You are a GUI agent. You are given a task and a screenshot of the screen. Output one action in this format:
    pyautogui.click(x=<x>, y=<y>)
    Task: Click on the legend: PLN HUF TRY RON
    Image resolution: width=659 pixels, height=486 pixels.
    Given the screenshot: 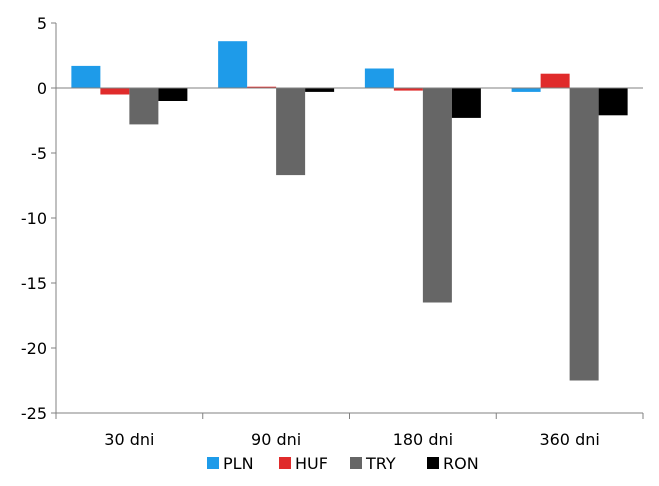 What is the action you would take?
    pyautogui.click(x=343, y=463)
    